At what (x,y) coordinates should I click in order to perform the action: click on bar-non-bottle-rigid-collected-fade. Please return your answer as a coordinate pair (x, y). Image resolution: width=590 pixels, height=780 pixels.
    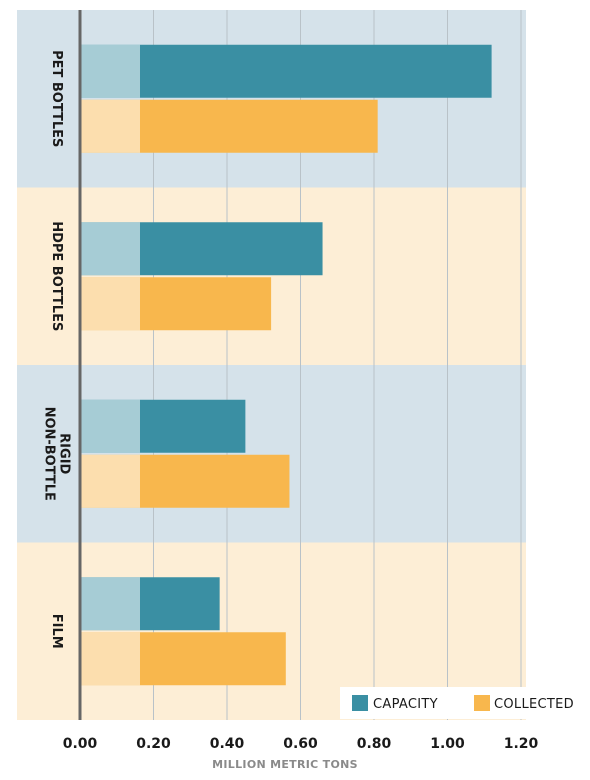
    Looking at the image, I should click on (110, 481).